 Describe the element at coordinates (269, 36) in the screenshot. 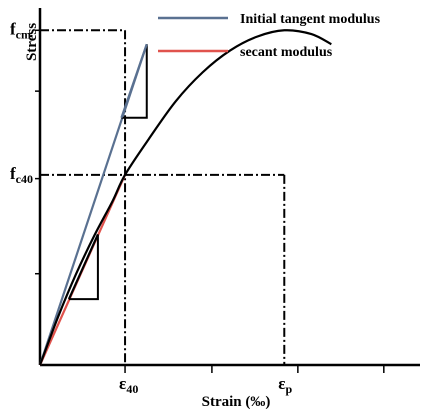

I see `legend: Initial tangent modulus secant modulus` at that location.